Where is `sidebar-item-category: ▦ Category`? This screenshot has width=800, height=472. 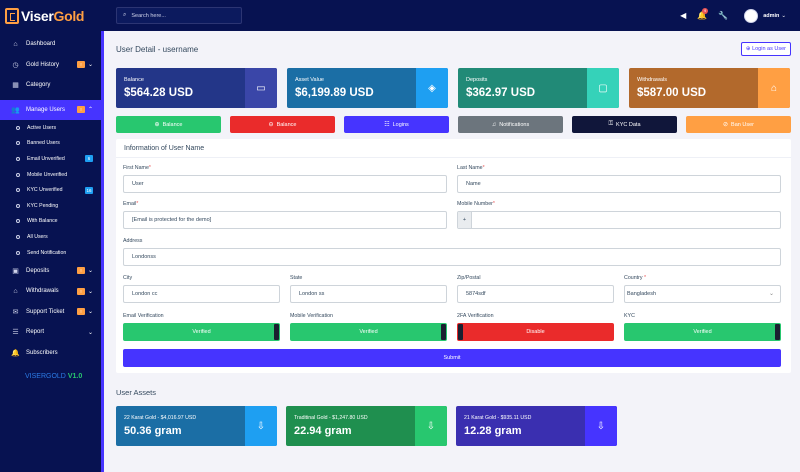 sidebar-item-category: ▦ Category is located at coordinates (31, 86).